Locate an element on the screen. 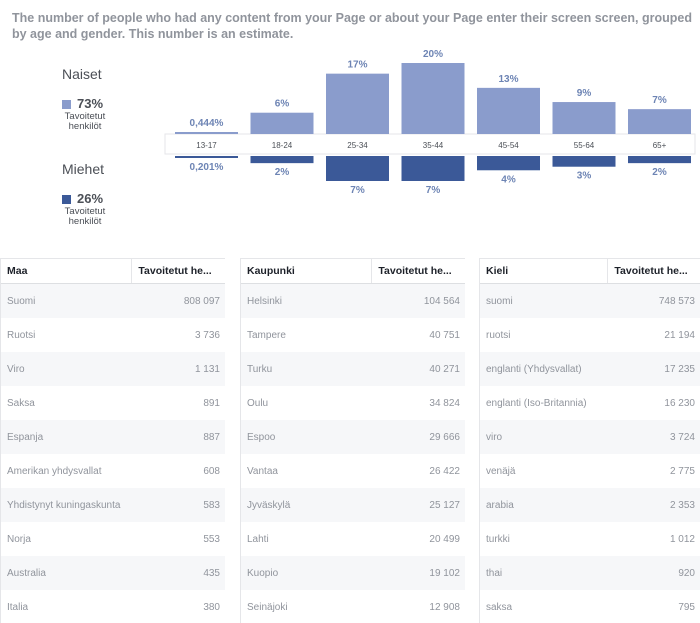 The height and width of the screenshot is (623, 700). legend-women-sub2: henkilöt is located at coordinates (85, 126).